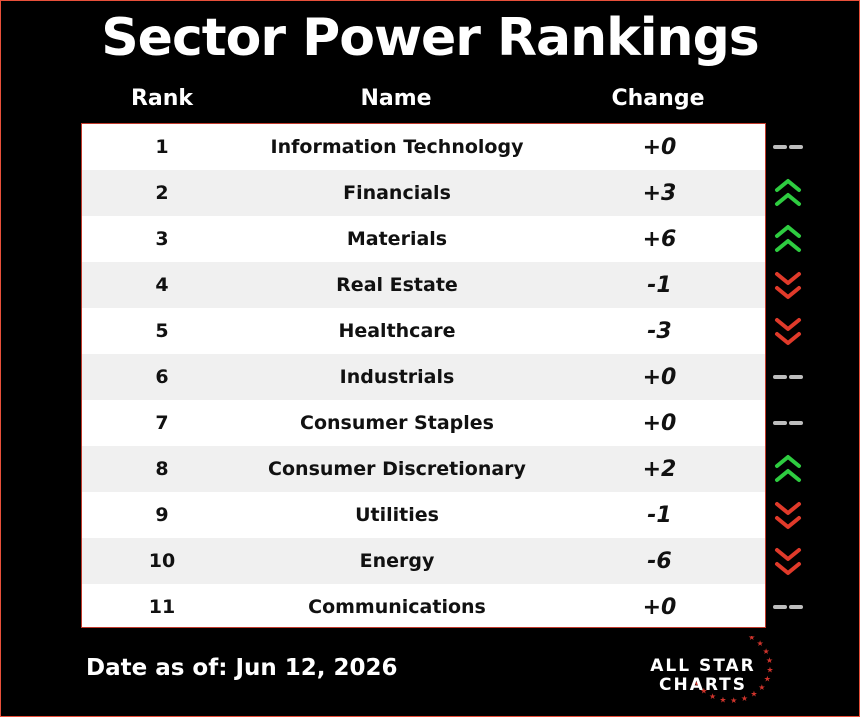 Image resolution: width=860 pixels, height=717 pixels. Describe the element at coordinates (397, 561) in the screenshot. I see `sector-name-cell: Energy` at that location.